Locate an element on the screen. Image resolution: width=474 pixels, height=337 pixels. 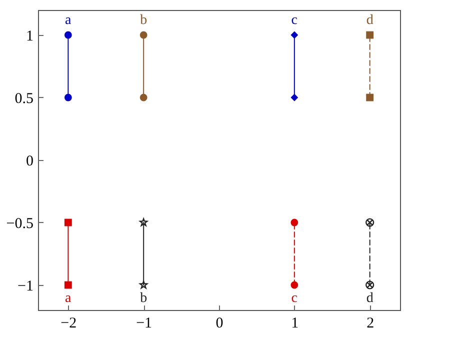
x-tick-label: 2 is located at coordinates (370, 324).